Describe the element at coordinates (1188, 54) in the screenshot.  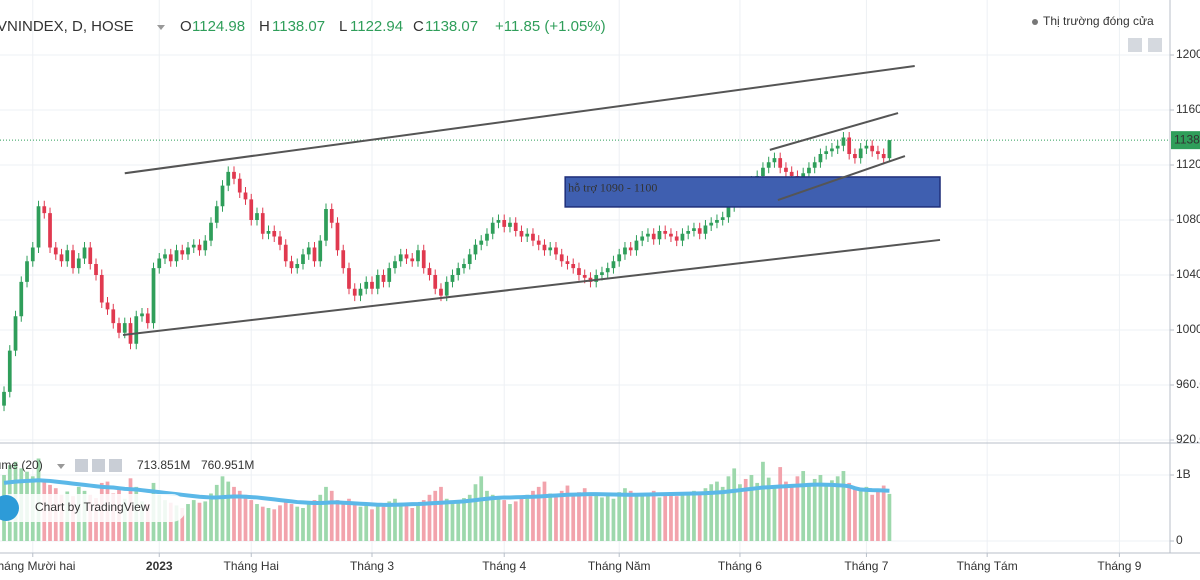
I see `y-tick-label: 1200` at that location.